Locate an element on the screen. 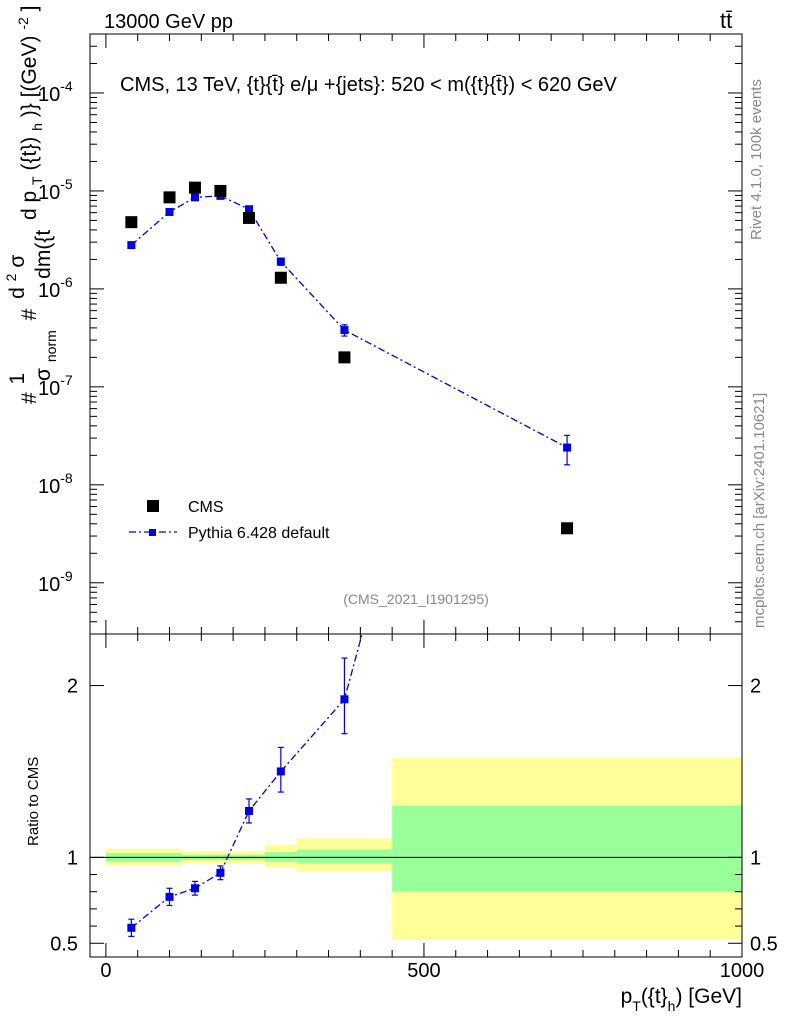 The width and height of the screenshot is (786, 1024). ratio-y-axis-label: Ratio to CMS is located at coordinates (33, 801).